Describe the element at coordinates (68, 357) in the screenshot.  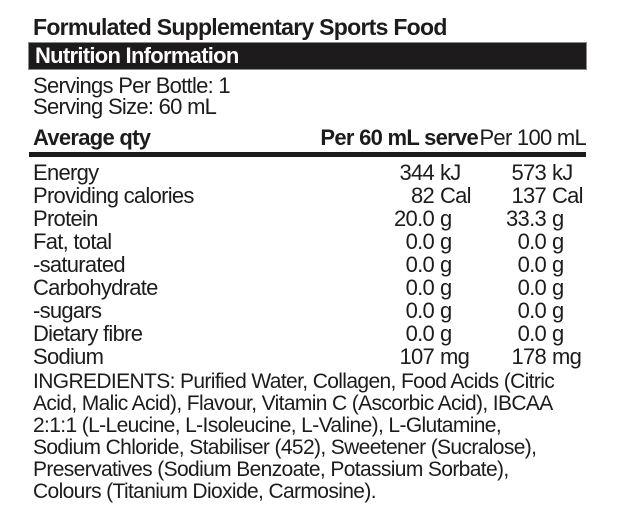
I see `nutrient-label: Sodium` at that location.